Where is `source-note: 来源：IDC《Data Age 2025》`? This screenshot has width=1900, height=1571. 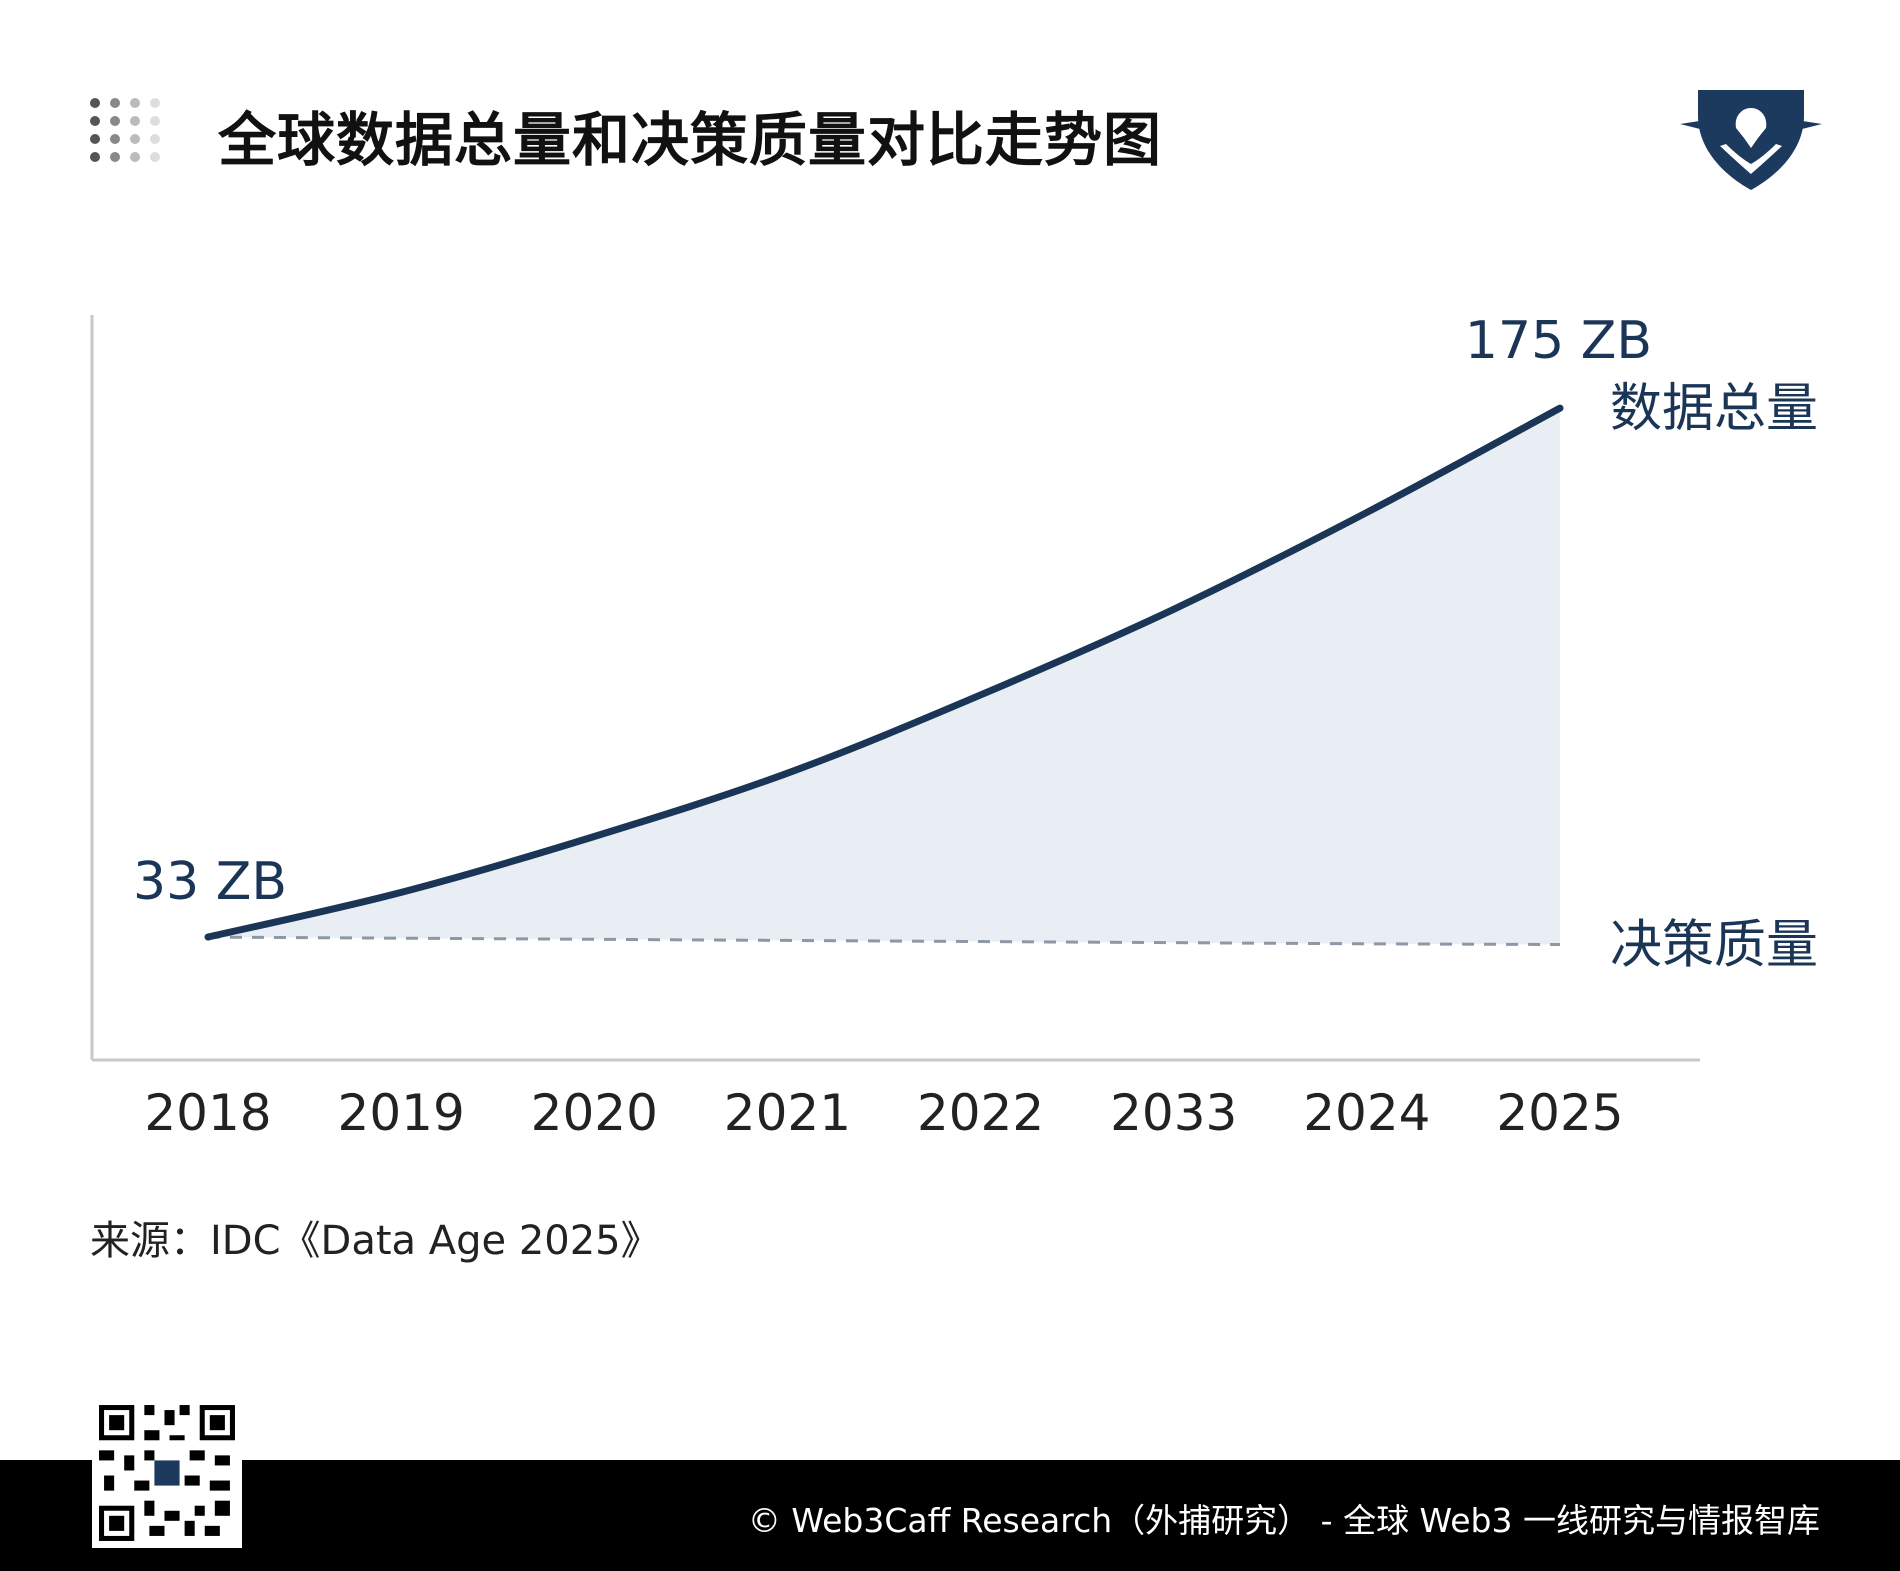
source-note: 来源：IDC《Data Age 2025》 is located at coordinates (375, 1241).